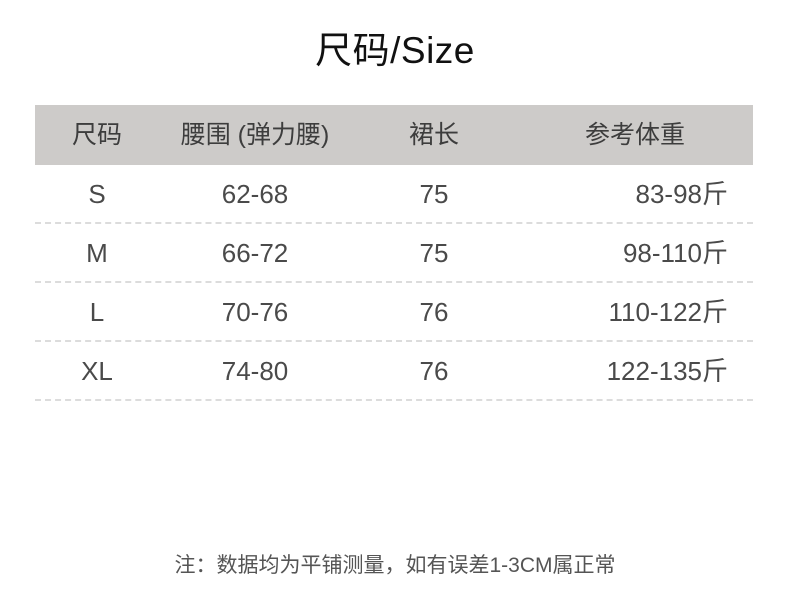  What do you see at coordinates (682, 193) in the screenshot?
I see `cell-weight: 83-98斤` at bounding box center [682, 193].